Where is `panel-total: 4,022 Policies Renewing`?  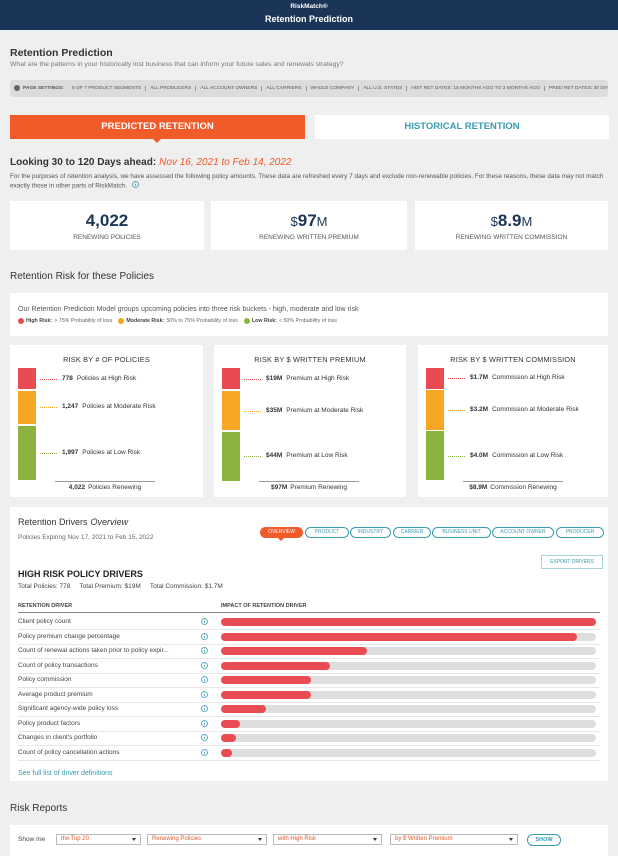 panel-total: 4,022 Policies Renewing is located at coordinates (105, 487).